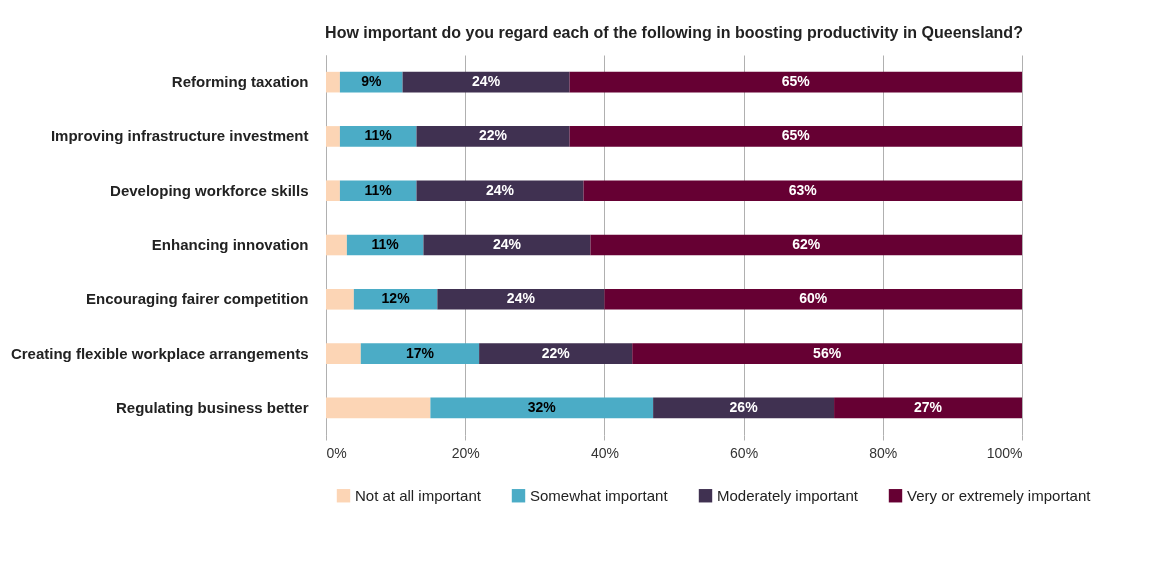 The height and width of the screenshot is (569, 1164). Describe the element at coordinates (928, 406) in the screenshot. I see `data-label: 27%` at that location.